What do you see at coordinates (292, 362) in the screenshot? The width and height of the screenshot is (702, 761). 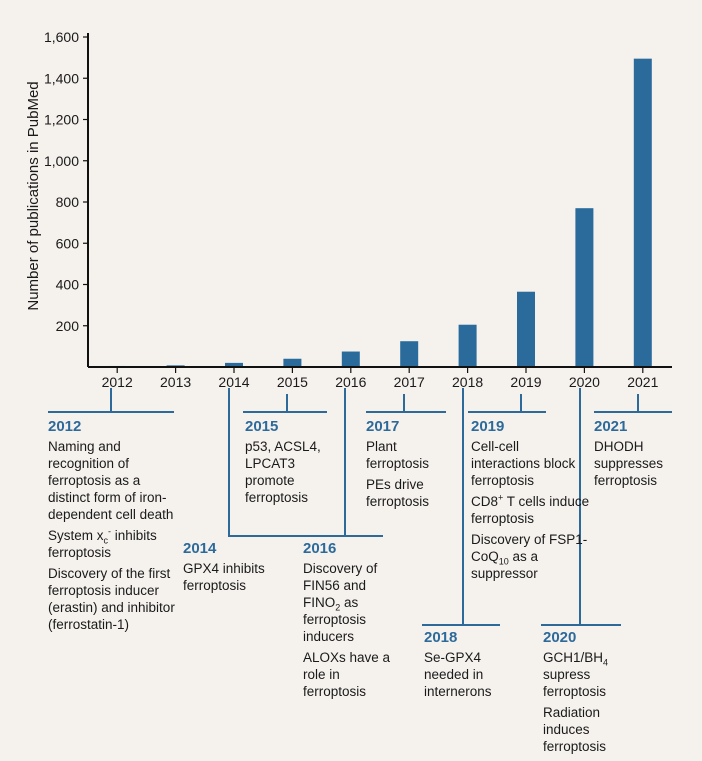 I see `bar-2015` at bounding box center [292, 362].